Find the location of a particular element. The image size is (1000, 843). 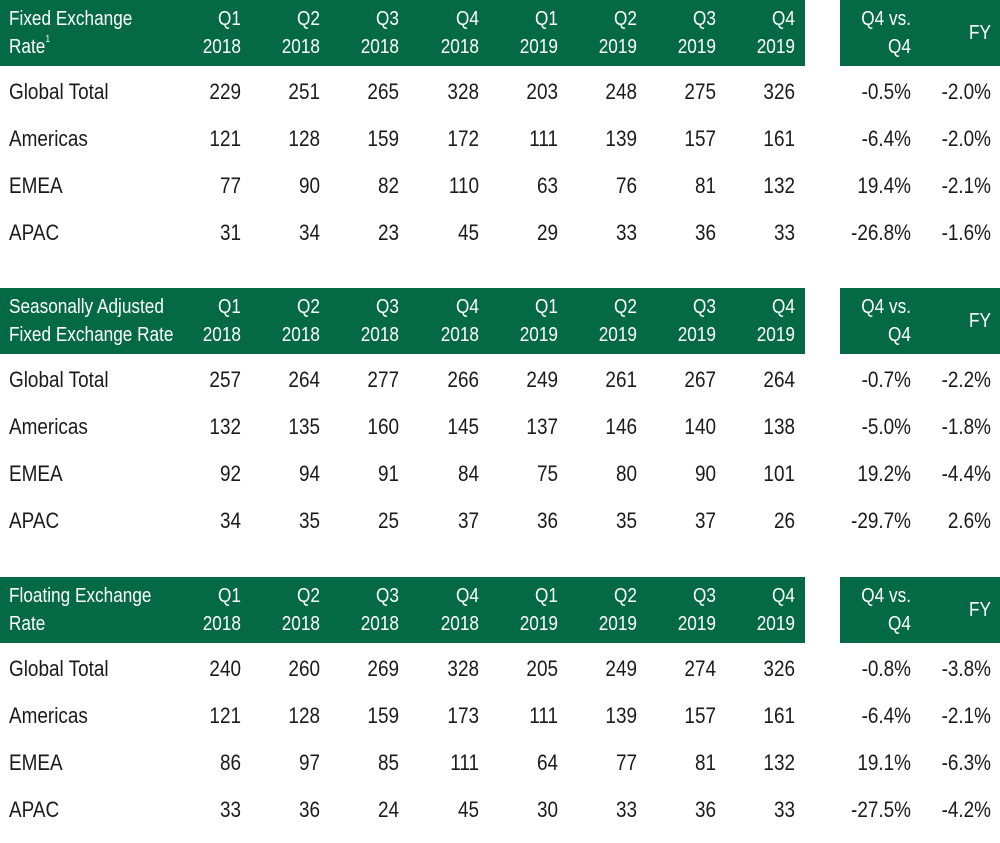

value-cell: 25 is located at coordinates (388, 520).